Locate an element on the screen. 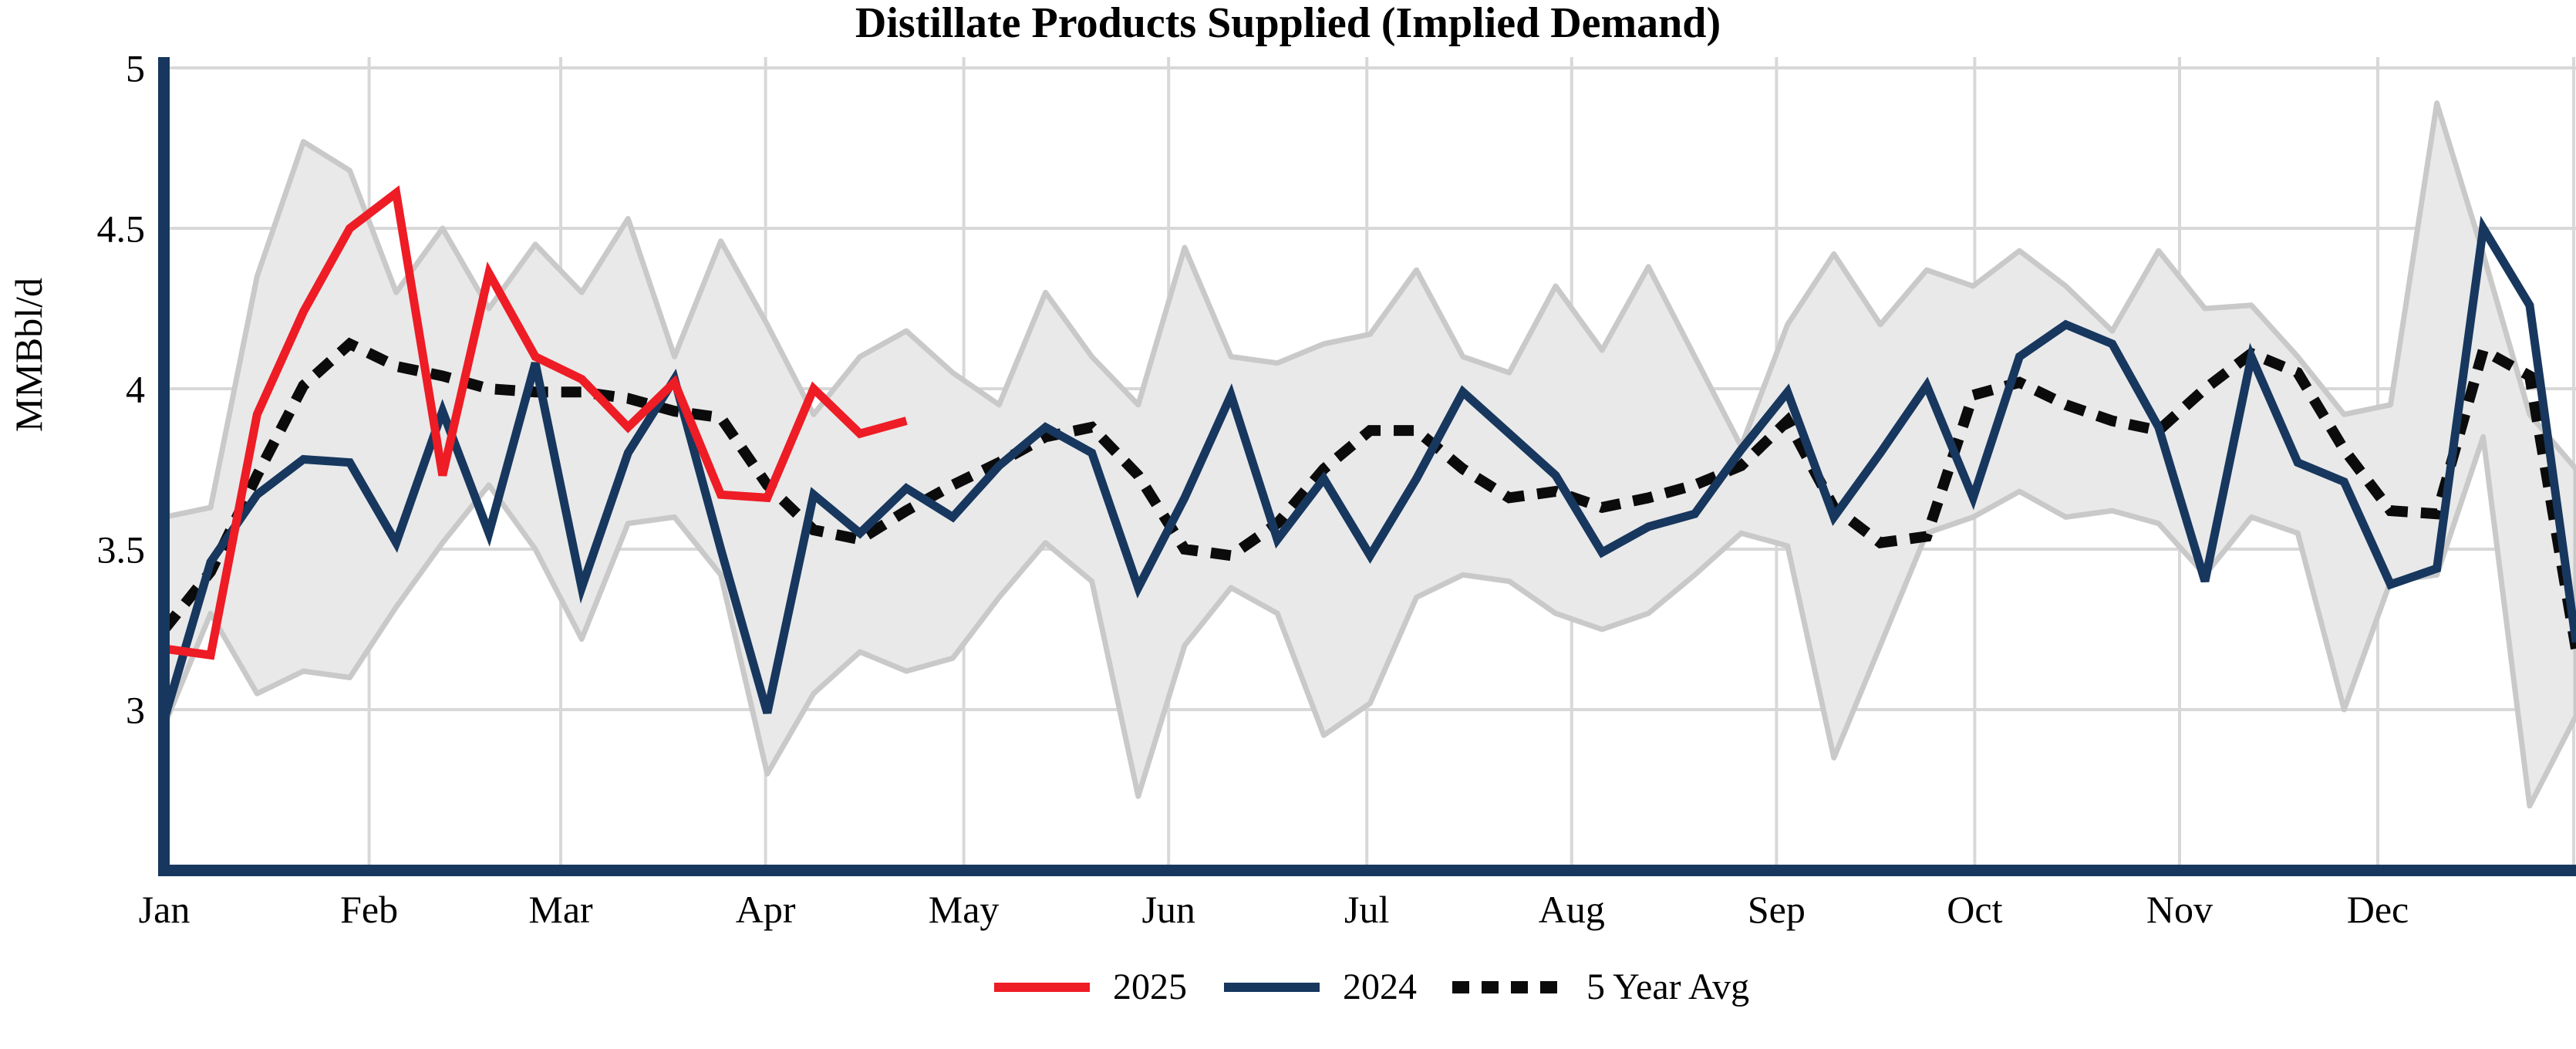  y-tick-label: 3 is located at coordinates (135, 710).